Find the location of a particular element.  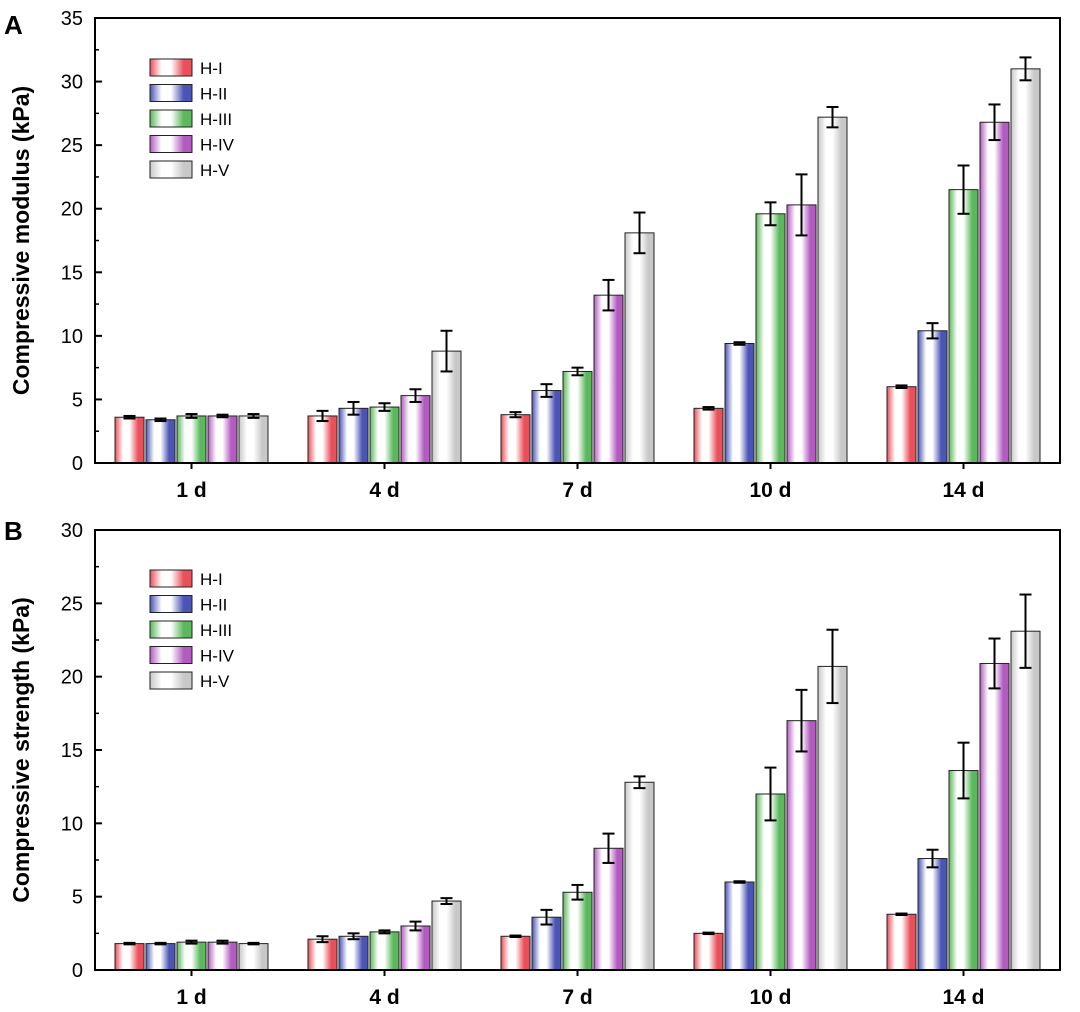

panel-b-ytick-label-25: 25 is located at coordinates (72, 604).